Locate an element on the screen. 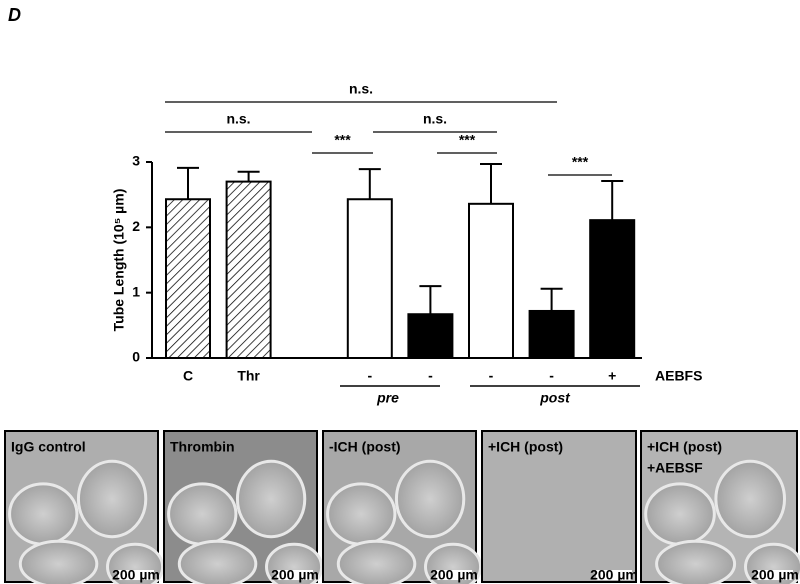 The width and height of the screenshot is (800, 584). panel-label: Thrombin is located at coordinates (202, 447).